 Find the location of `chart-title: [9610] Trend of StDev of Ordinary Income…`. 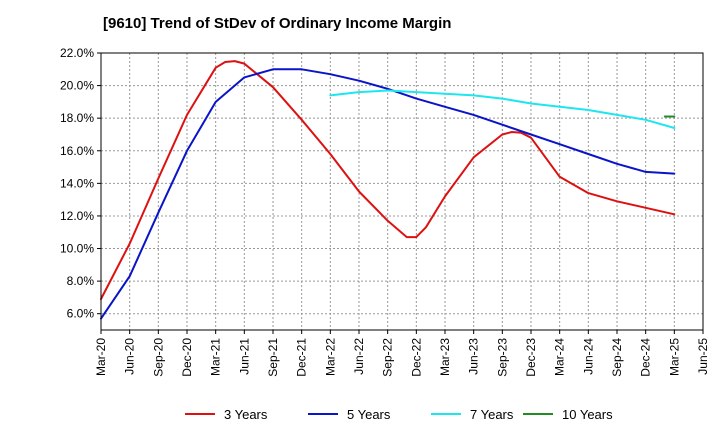

chart-title: [9610] Trend of StDev of Ordinary Income… is located at coordinates (277, 23).